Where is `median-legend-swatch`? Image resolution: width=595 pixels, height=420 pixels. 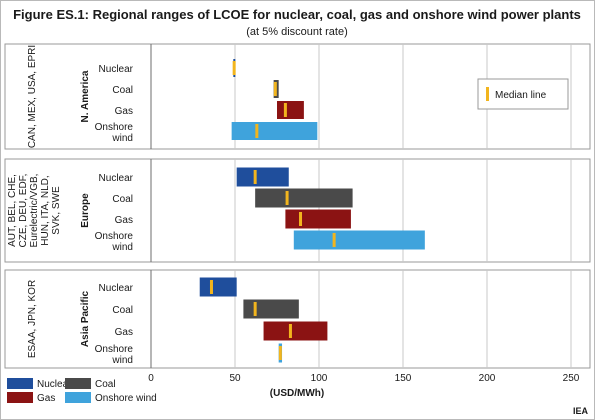 median-legend-swatch is located at coordinates (487, 94).